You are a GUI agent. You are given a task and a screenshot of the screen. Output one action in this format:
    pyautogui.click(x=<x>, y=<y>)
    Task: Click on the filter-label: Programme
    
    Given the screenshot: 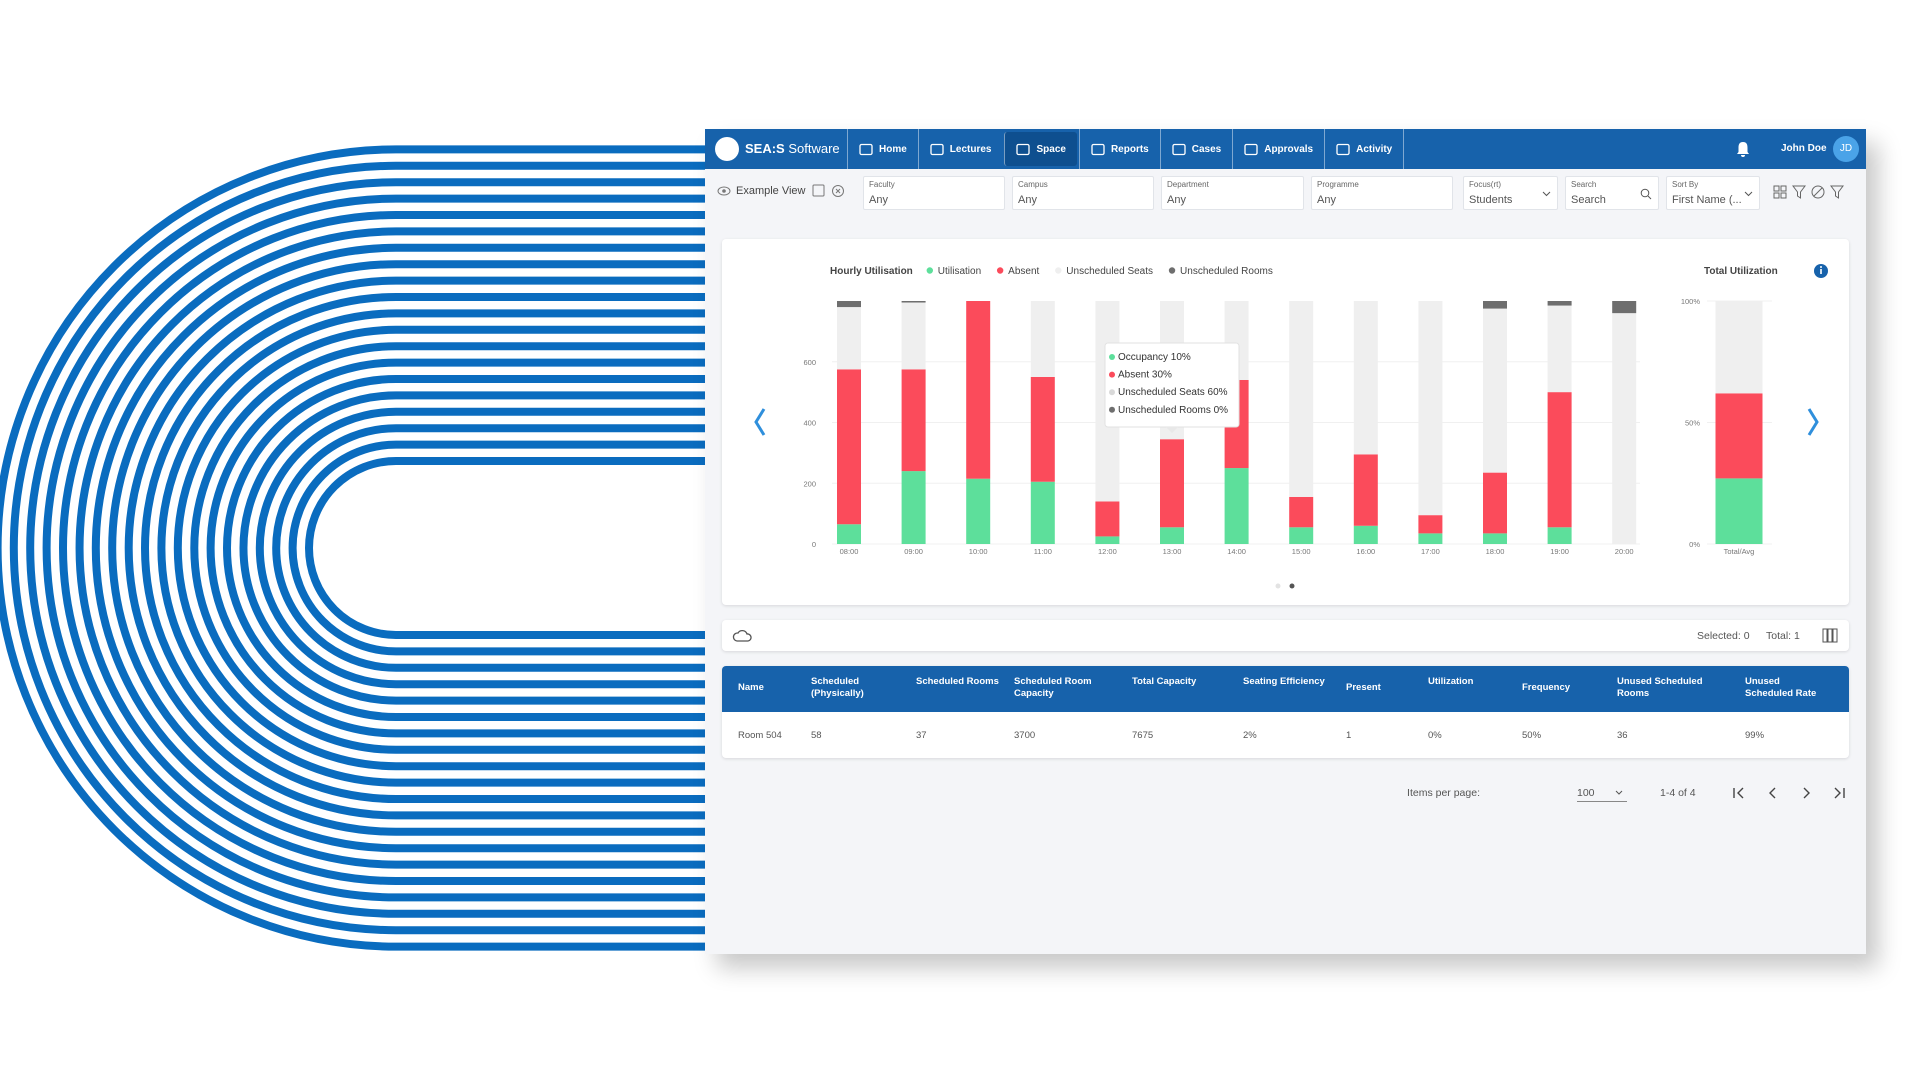 What is the action you would take?
    pyautogui.click(x=1338, y=184)
    